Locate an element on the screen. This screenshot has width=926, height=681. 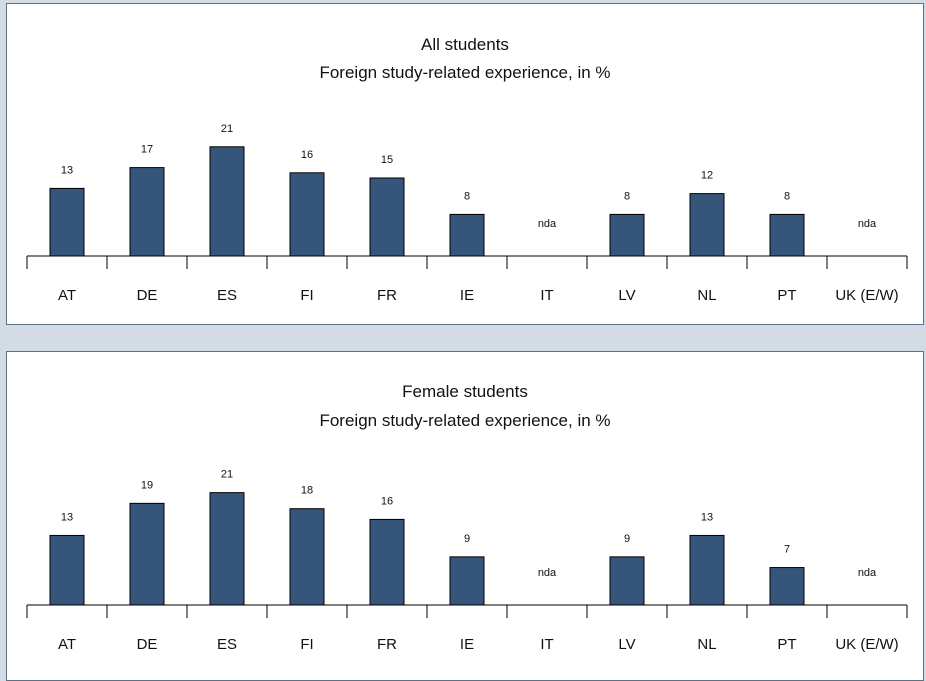
data-label: 15 is located at coordinates (387, 160).